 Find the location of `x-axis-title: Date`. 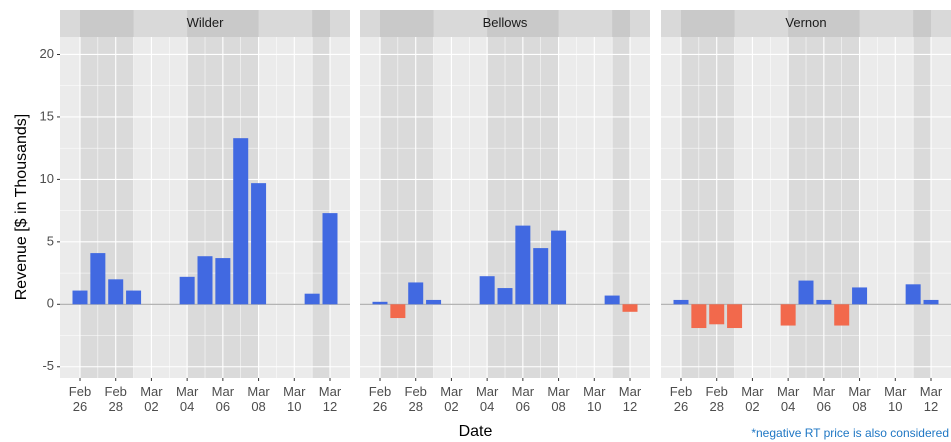

x-axis-title: Date is located at coordinates (475, 431).